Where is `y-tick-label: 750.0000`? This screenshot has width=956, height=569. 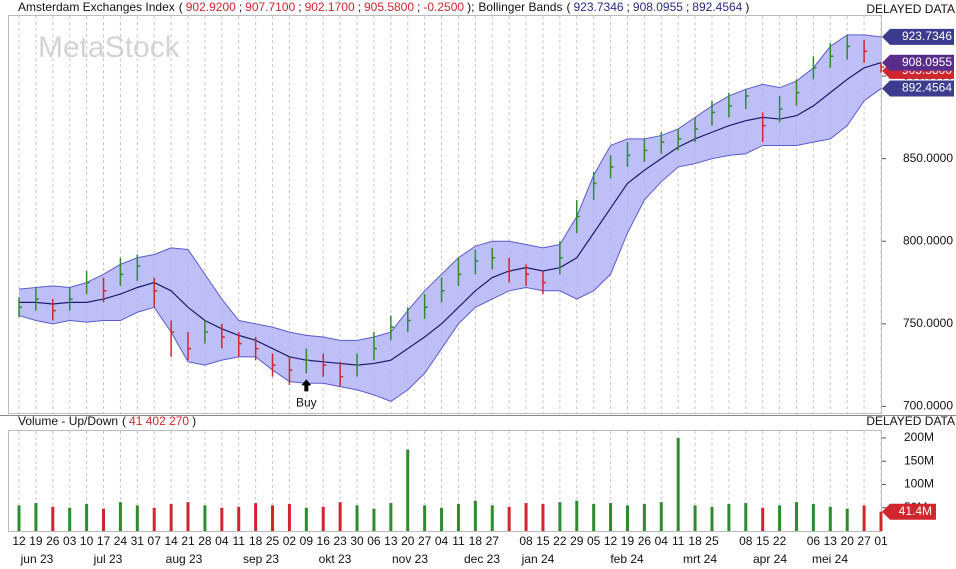
y-tick-label: 750.0000 is located at coordinates (928, 323).